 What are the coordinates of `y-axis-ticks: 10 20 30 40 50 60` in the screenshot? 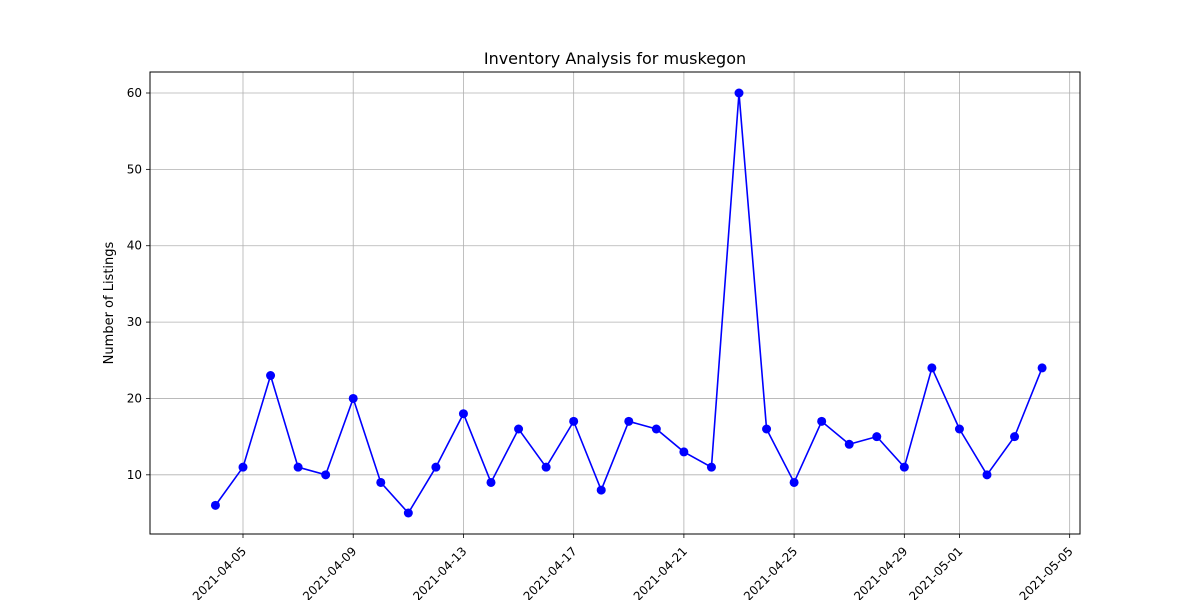 It's located at (138, 284).